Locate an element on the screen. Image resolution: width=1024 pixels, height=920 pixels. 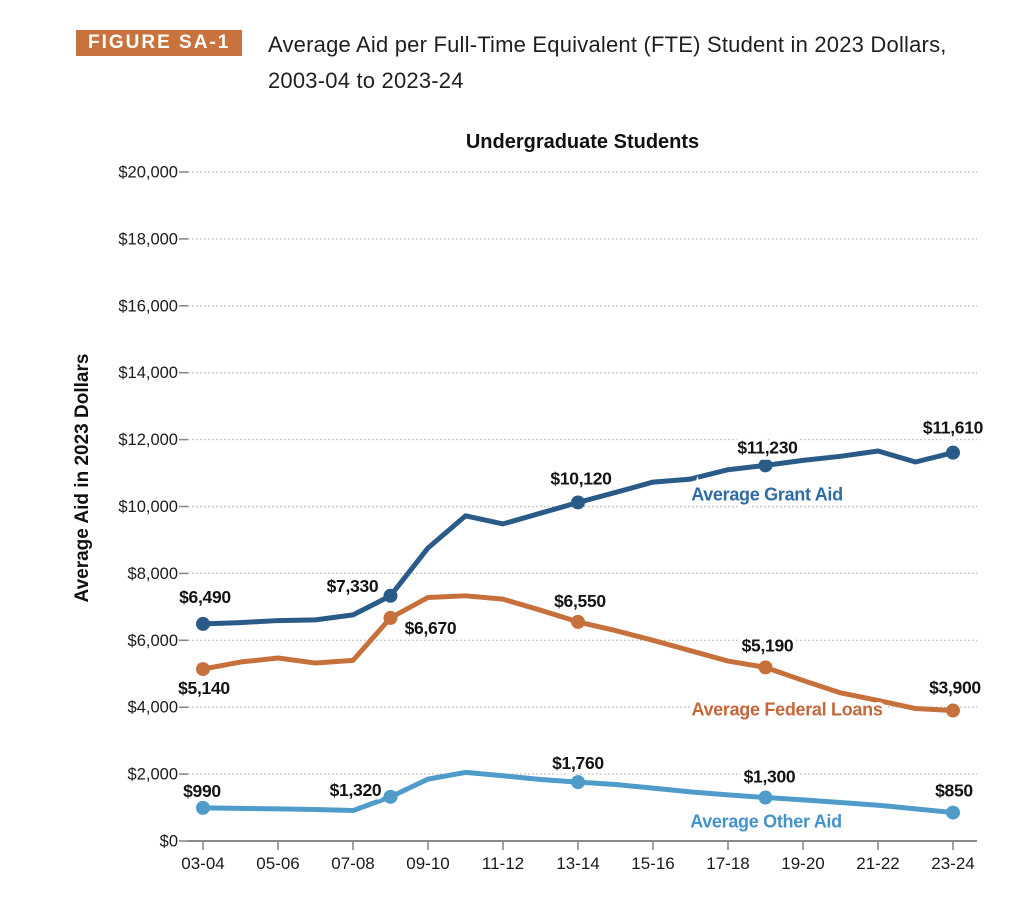
y-tick-label: $2,000 is located at coordinates (153, 775).